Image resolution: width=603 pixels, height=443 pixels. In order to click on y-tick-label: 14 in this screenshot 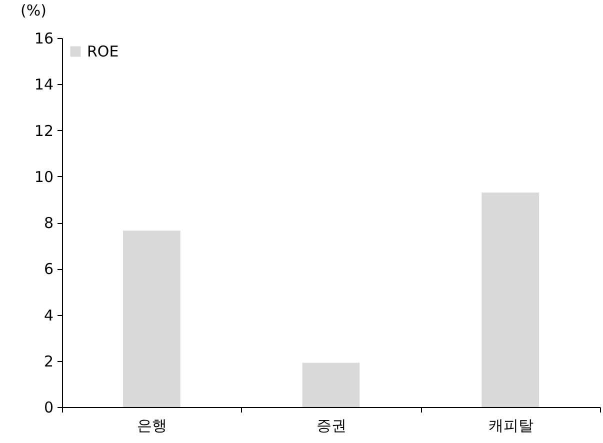, I will do `click(44, 85)`.